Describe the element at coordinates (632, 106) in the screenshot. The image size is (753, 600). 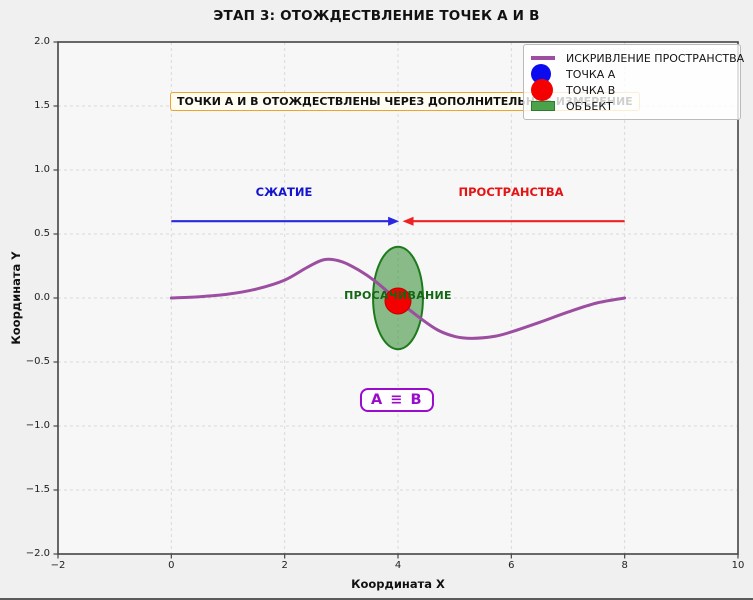
I see `legend-item: ОБЪЕКТ` at that location.